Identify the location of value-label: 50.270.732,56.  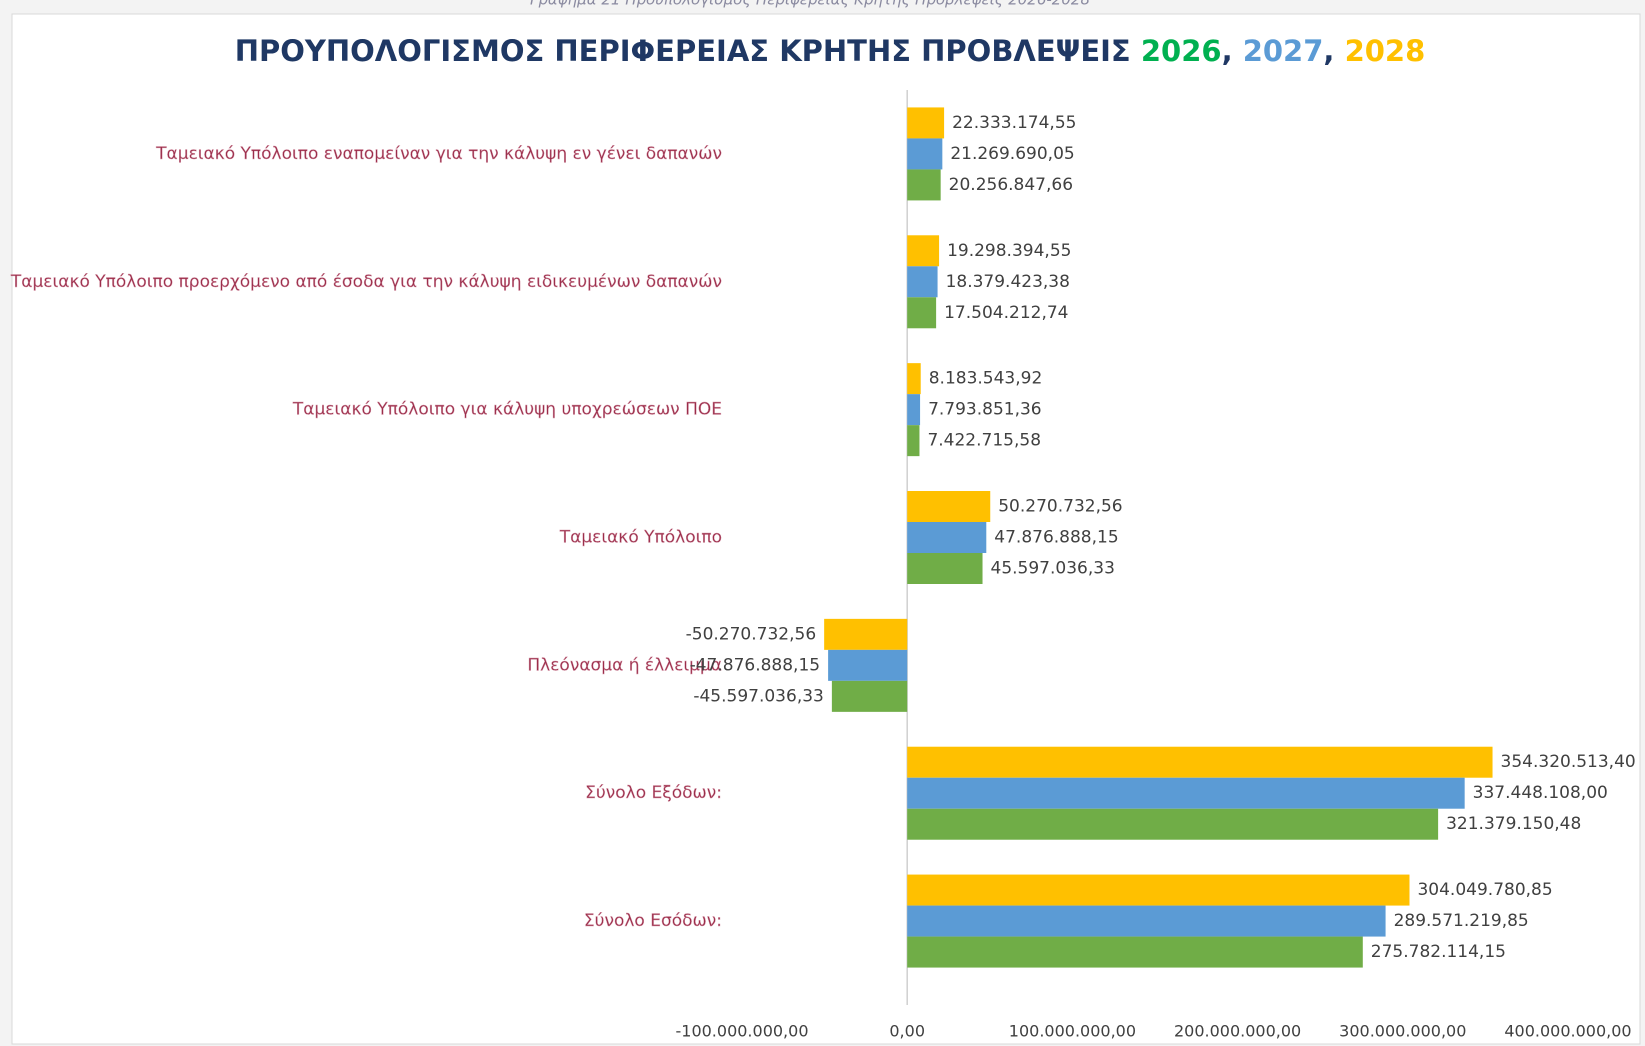
(1060, 507).